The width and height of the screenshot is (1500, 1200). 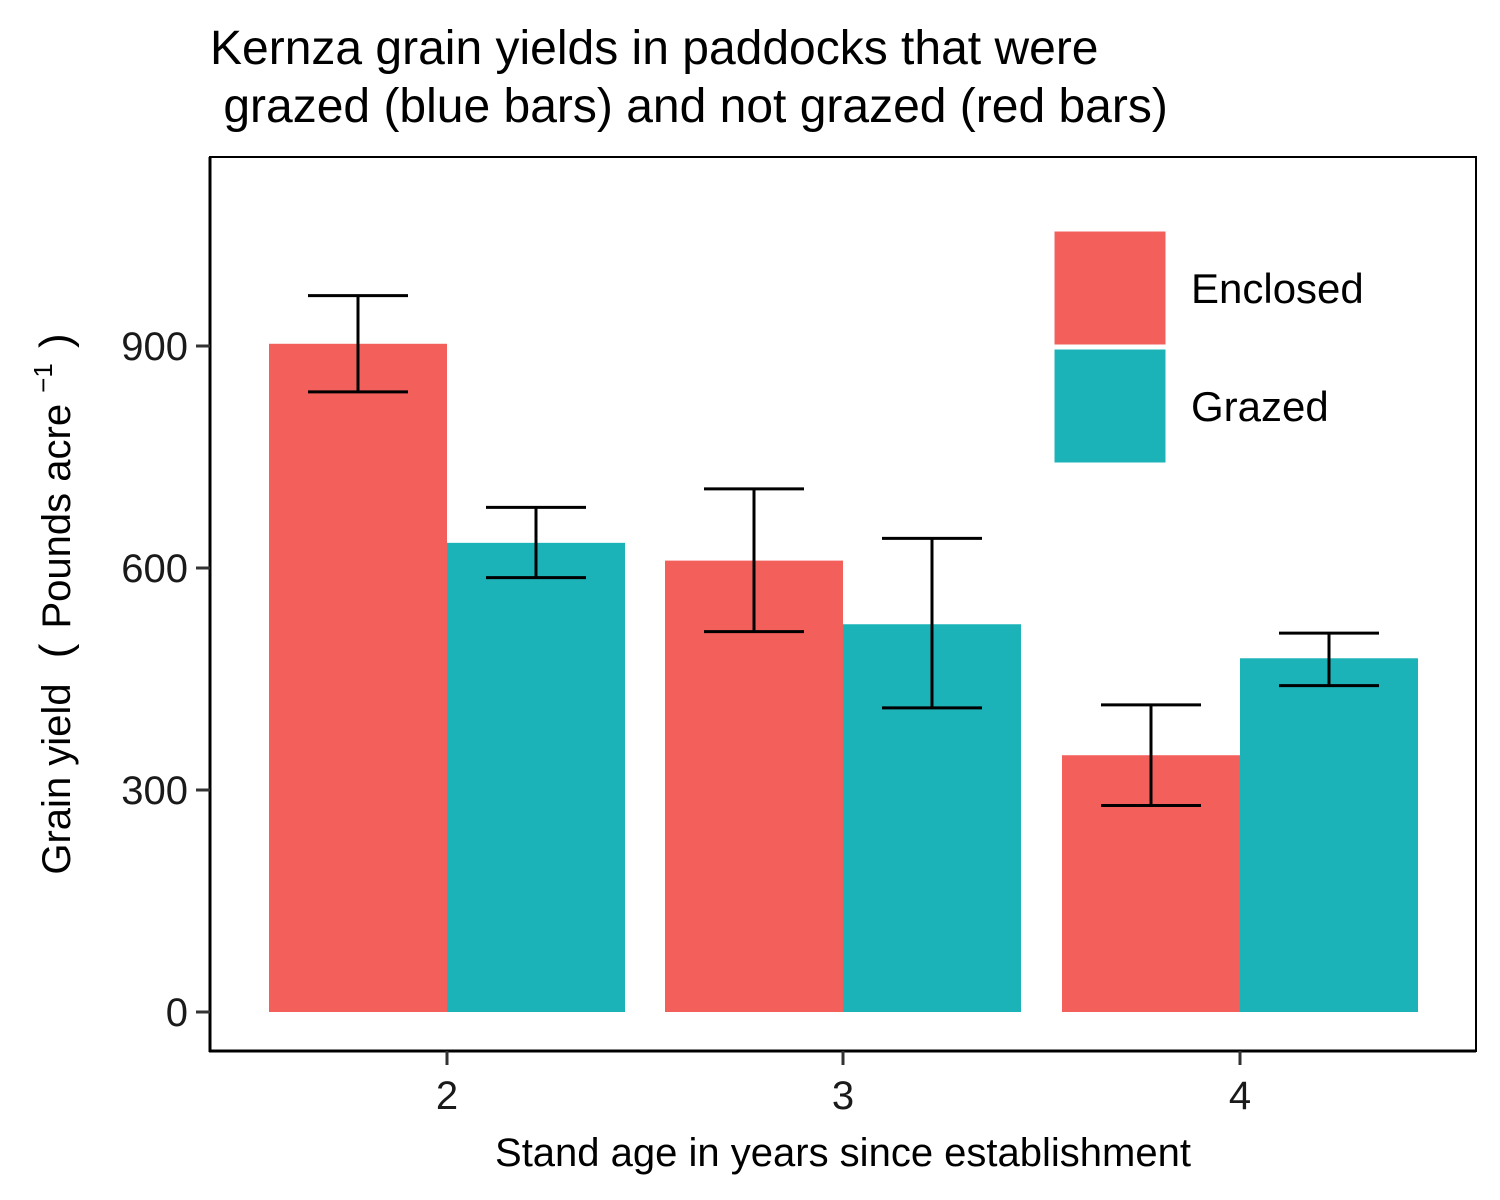 What do you see at coordinates (57, 516) in the screenshot?
I see `y-axis-title-unit: Pounds acre` at bounding box center [57, 516].